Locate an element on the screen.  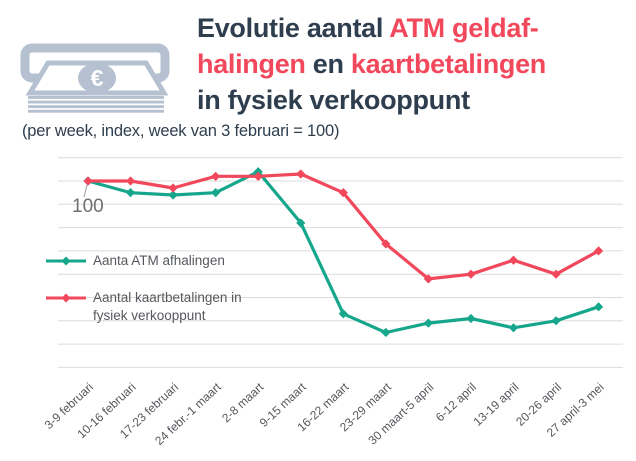
baseline-tick is located at coordinates (85, 191).